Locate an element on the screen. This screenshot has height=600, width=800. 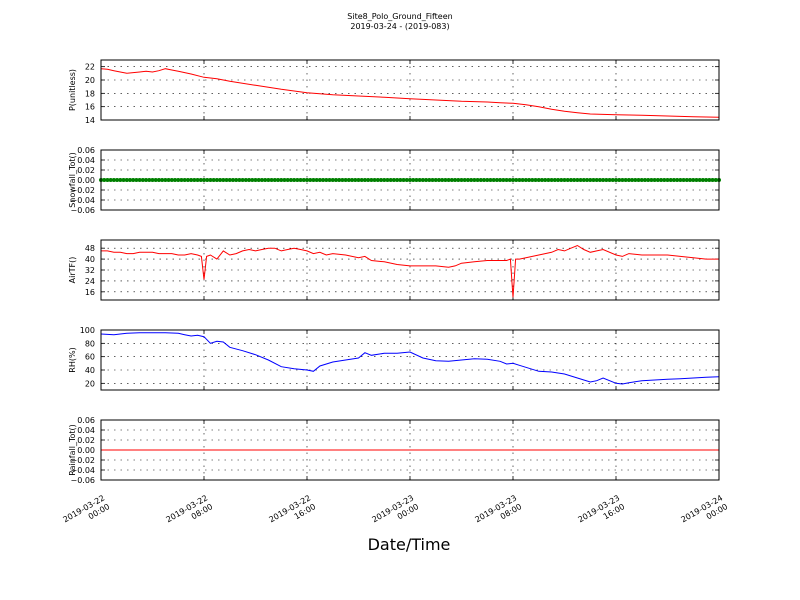
y-tick-label: 24 is located at coordinates (90, 281).